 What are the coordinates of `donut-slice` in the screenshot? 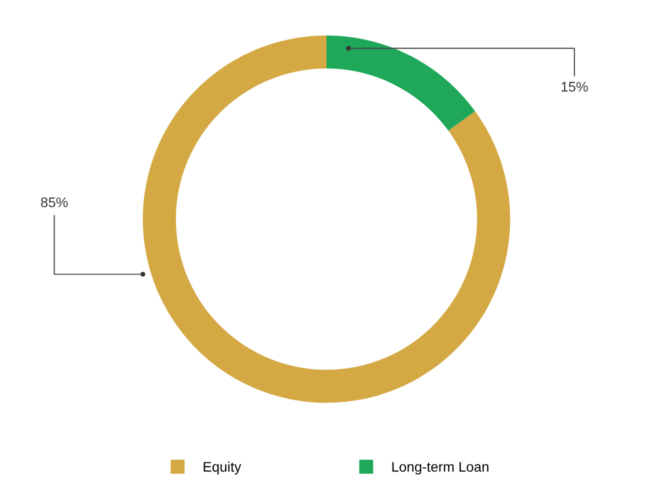 It's located at (401, 83).